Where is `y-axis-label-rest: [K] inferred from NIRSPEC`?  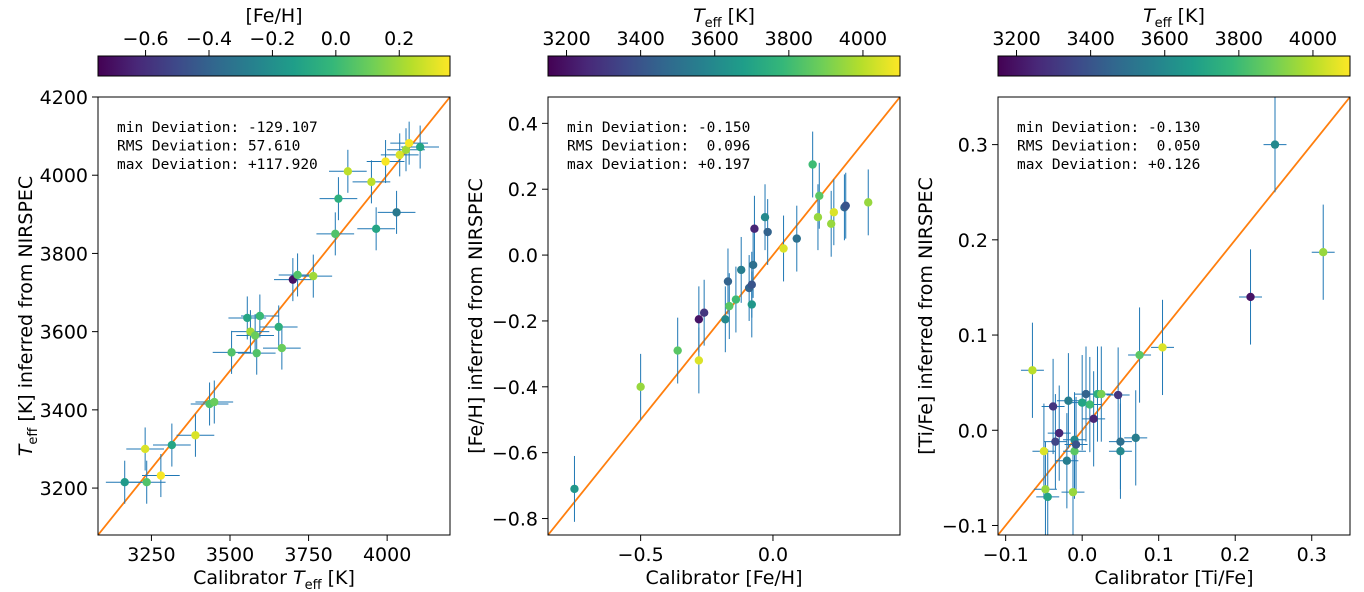 y-axis-label-rest: [K] inferred from NIRSPEC is located at coordinates (26, 302).